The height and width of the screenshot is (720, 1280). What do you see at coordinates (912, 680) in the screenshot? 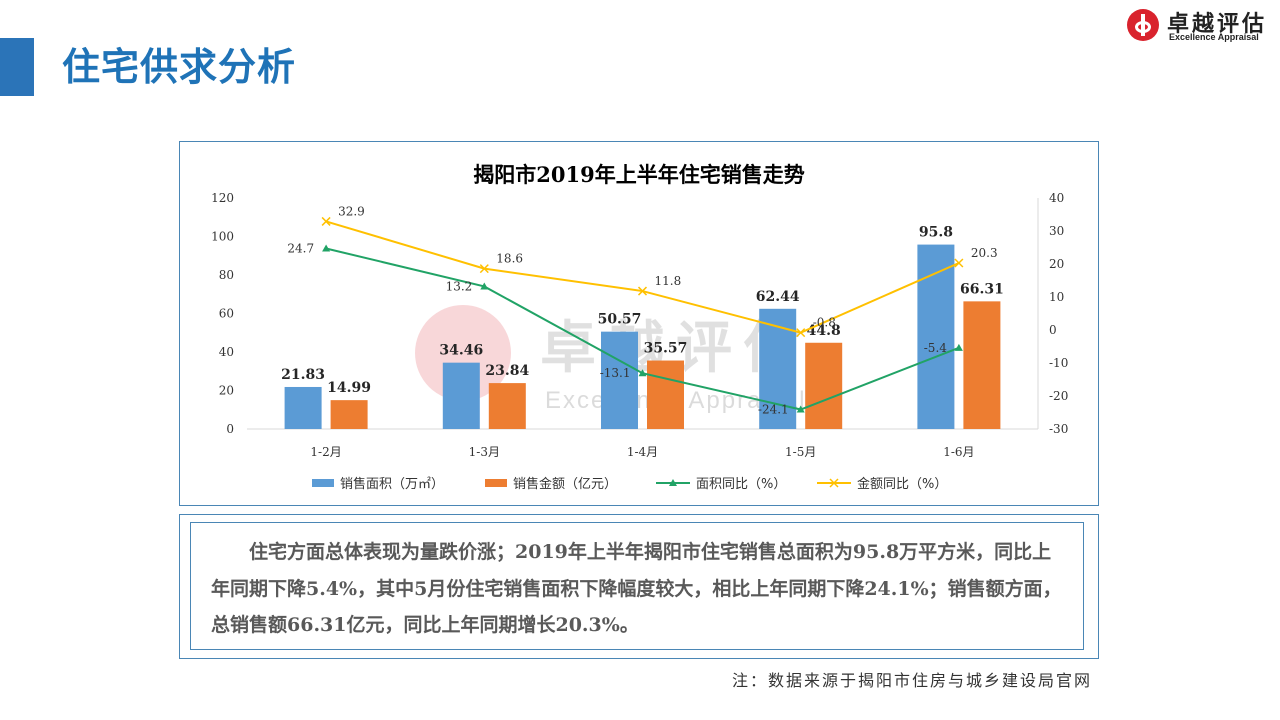
I see `source-footnote: 注：数据来源于揭阳市住房与城乡建设局官网` at bounding box center [912, 680].